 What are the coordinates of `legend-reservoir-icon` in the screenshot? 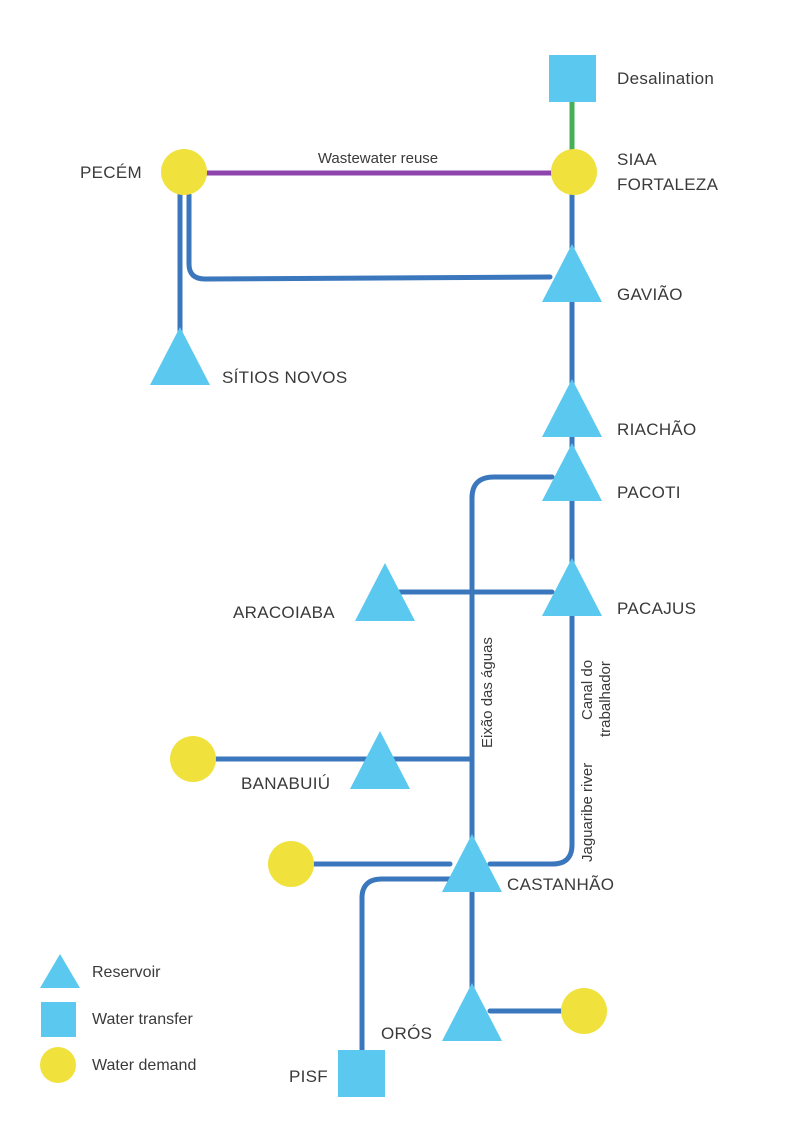 It's located at (60, 971).